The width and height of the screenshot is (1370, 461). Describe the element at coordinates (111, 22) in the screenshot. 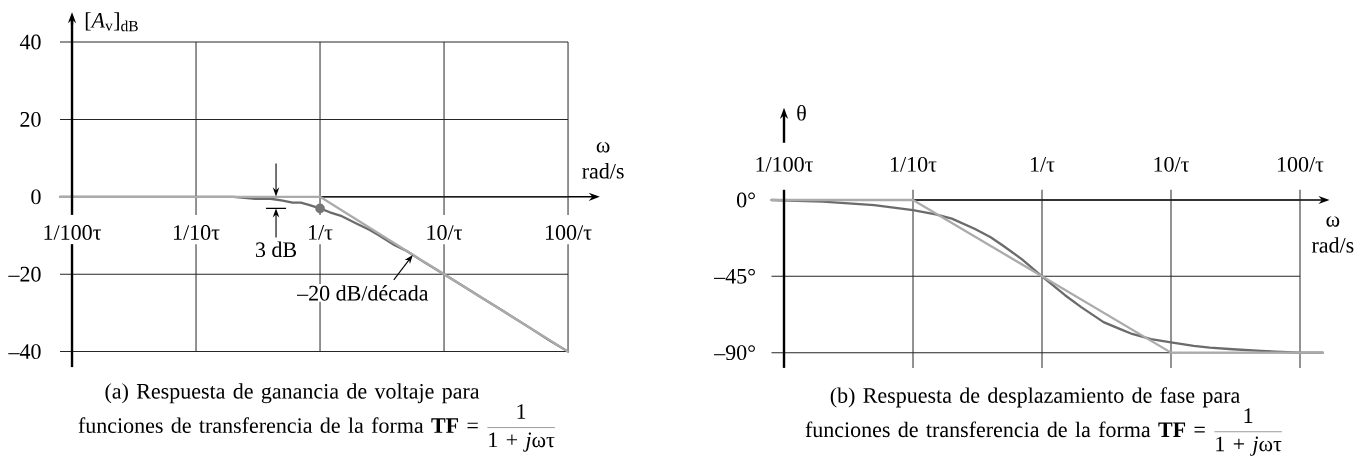

I see `y-axis-title: [A$_{v}$]$_{dB}$` at that location.